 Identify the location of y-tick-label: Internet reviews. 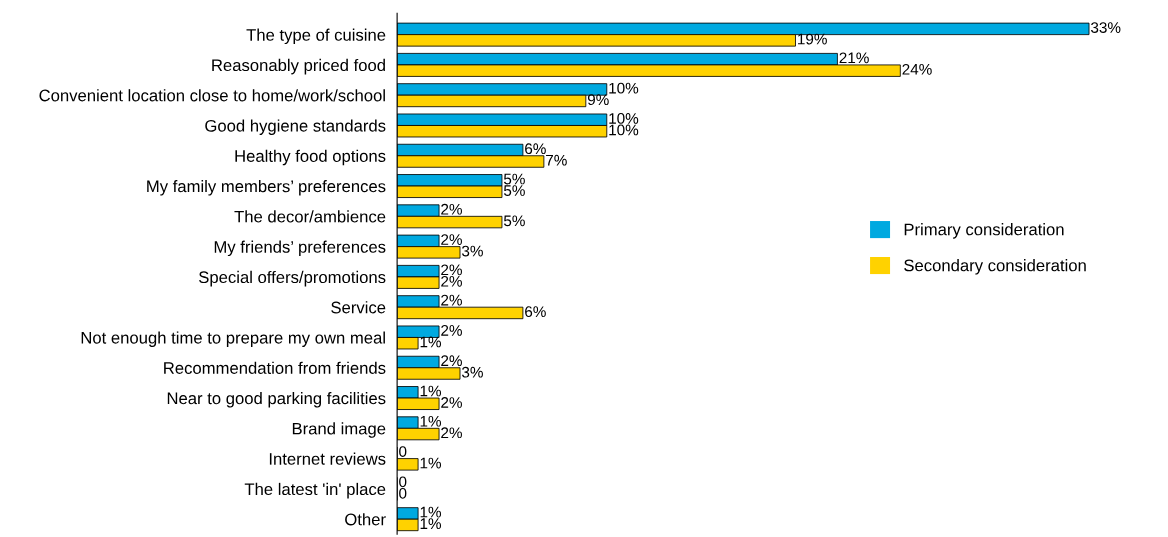
(327, 458).